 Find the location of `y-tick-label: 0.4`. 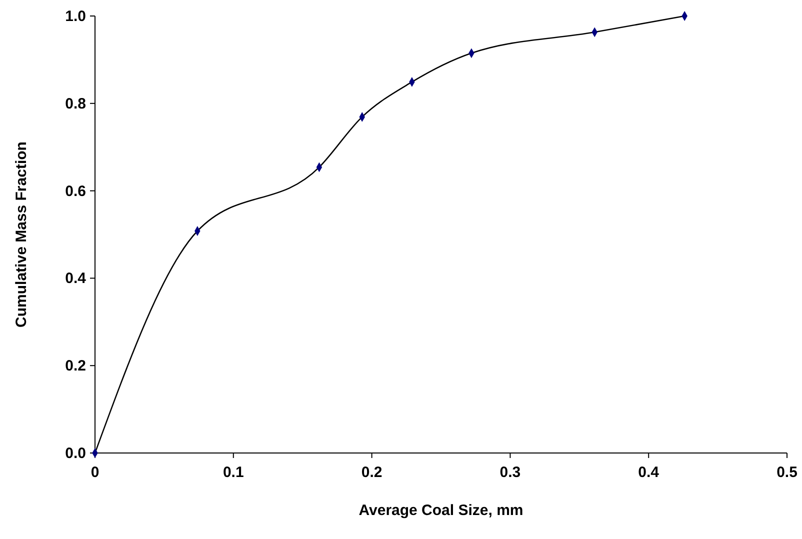

y-tick-label: 0.4 is located at coordinates (76, 279).